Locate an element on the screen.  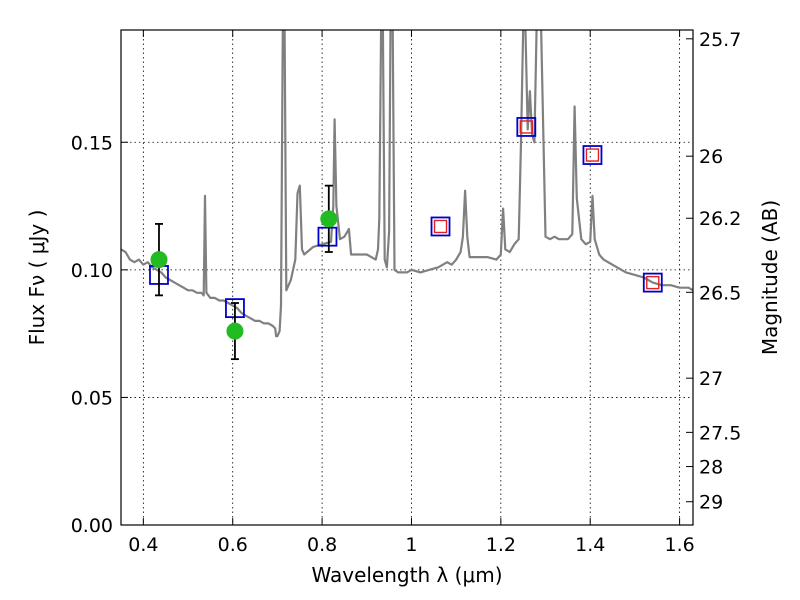
x-tick-label: 1.4 is located at coordinates (590, 545).